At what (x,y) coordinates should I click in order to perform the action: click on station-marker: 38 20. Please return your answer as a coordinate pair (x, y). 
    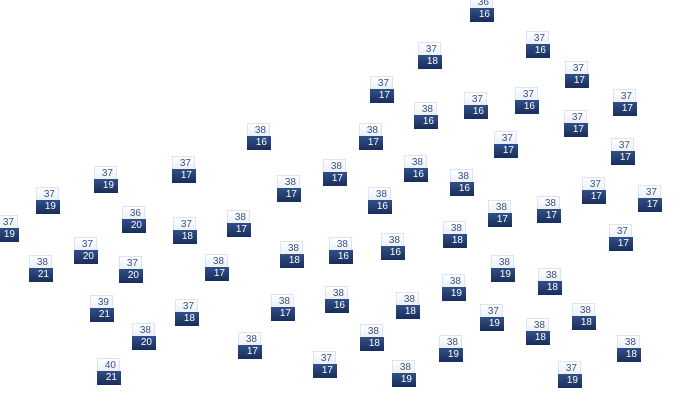
    Looking at the image, I should click on (144, 336).